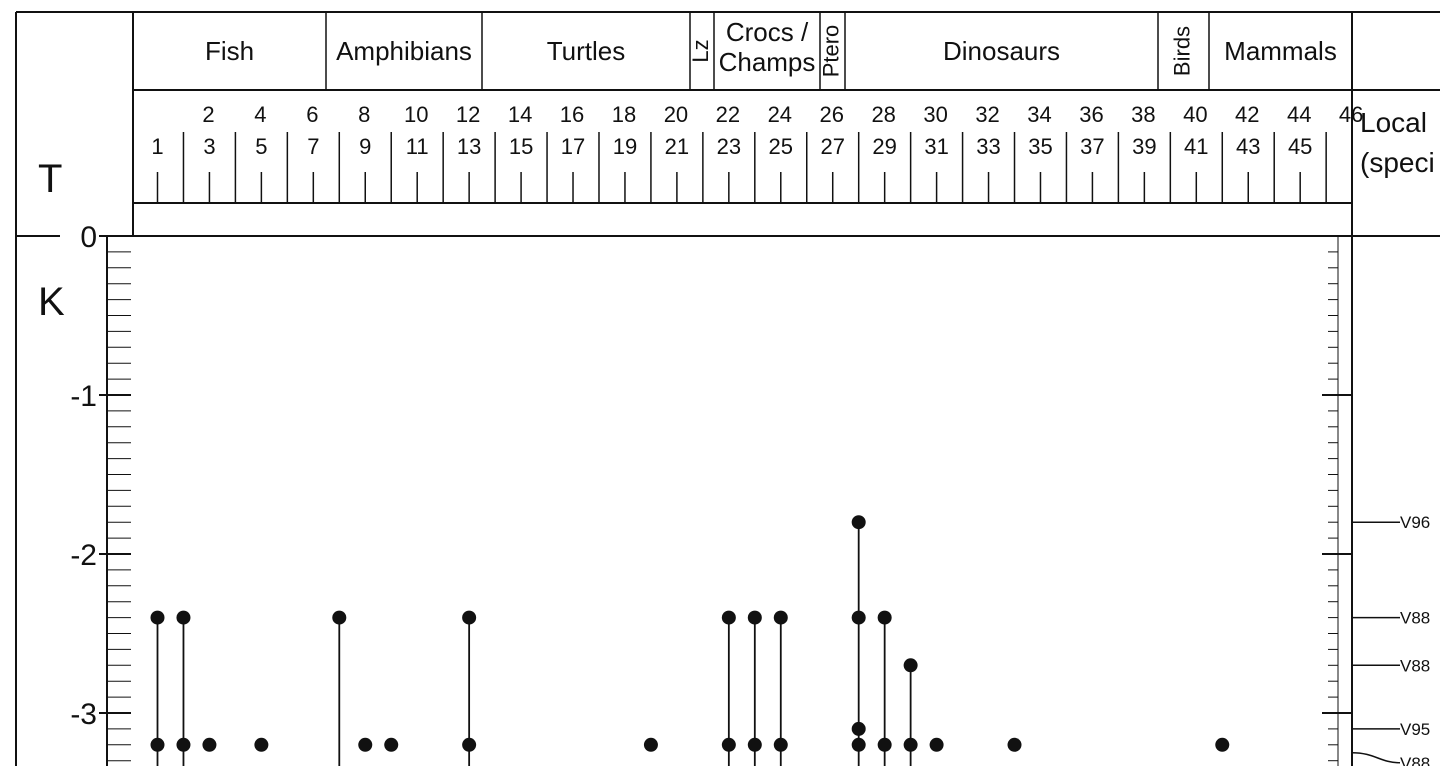 Image resolution: width=1440 pixels, height=766 pixels. I want to click on taxon-tick-label: 37, so click(1092, 146).